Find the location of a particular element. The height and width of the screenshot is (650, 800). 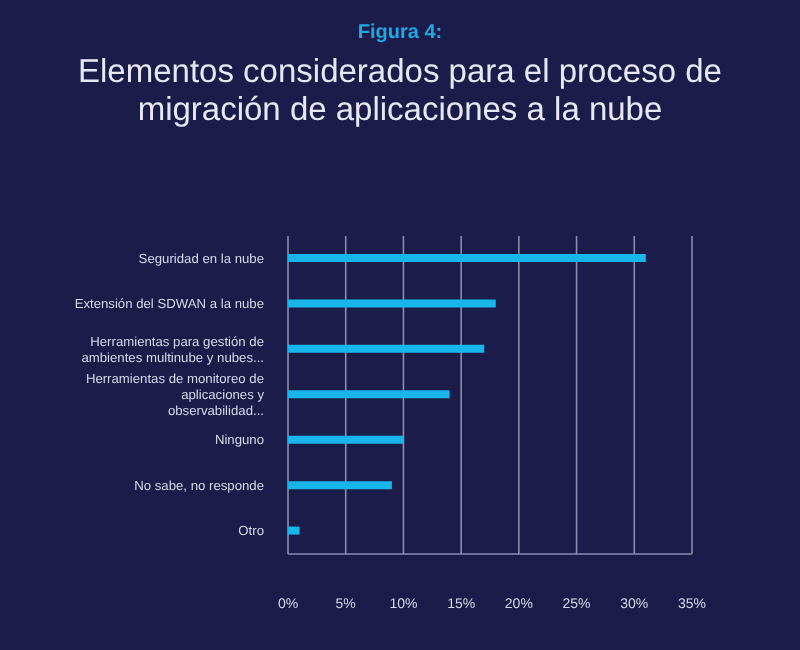

chart-title: Elementos considerados para el proceso de migración de aplicaciones a la nube is located at coordinates (400, 92).